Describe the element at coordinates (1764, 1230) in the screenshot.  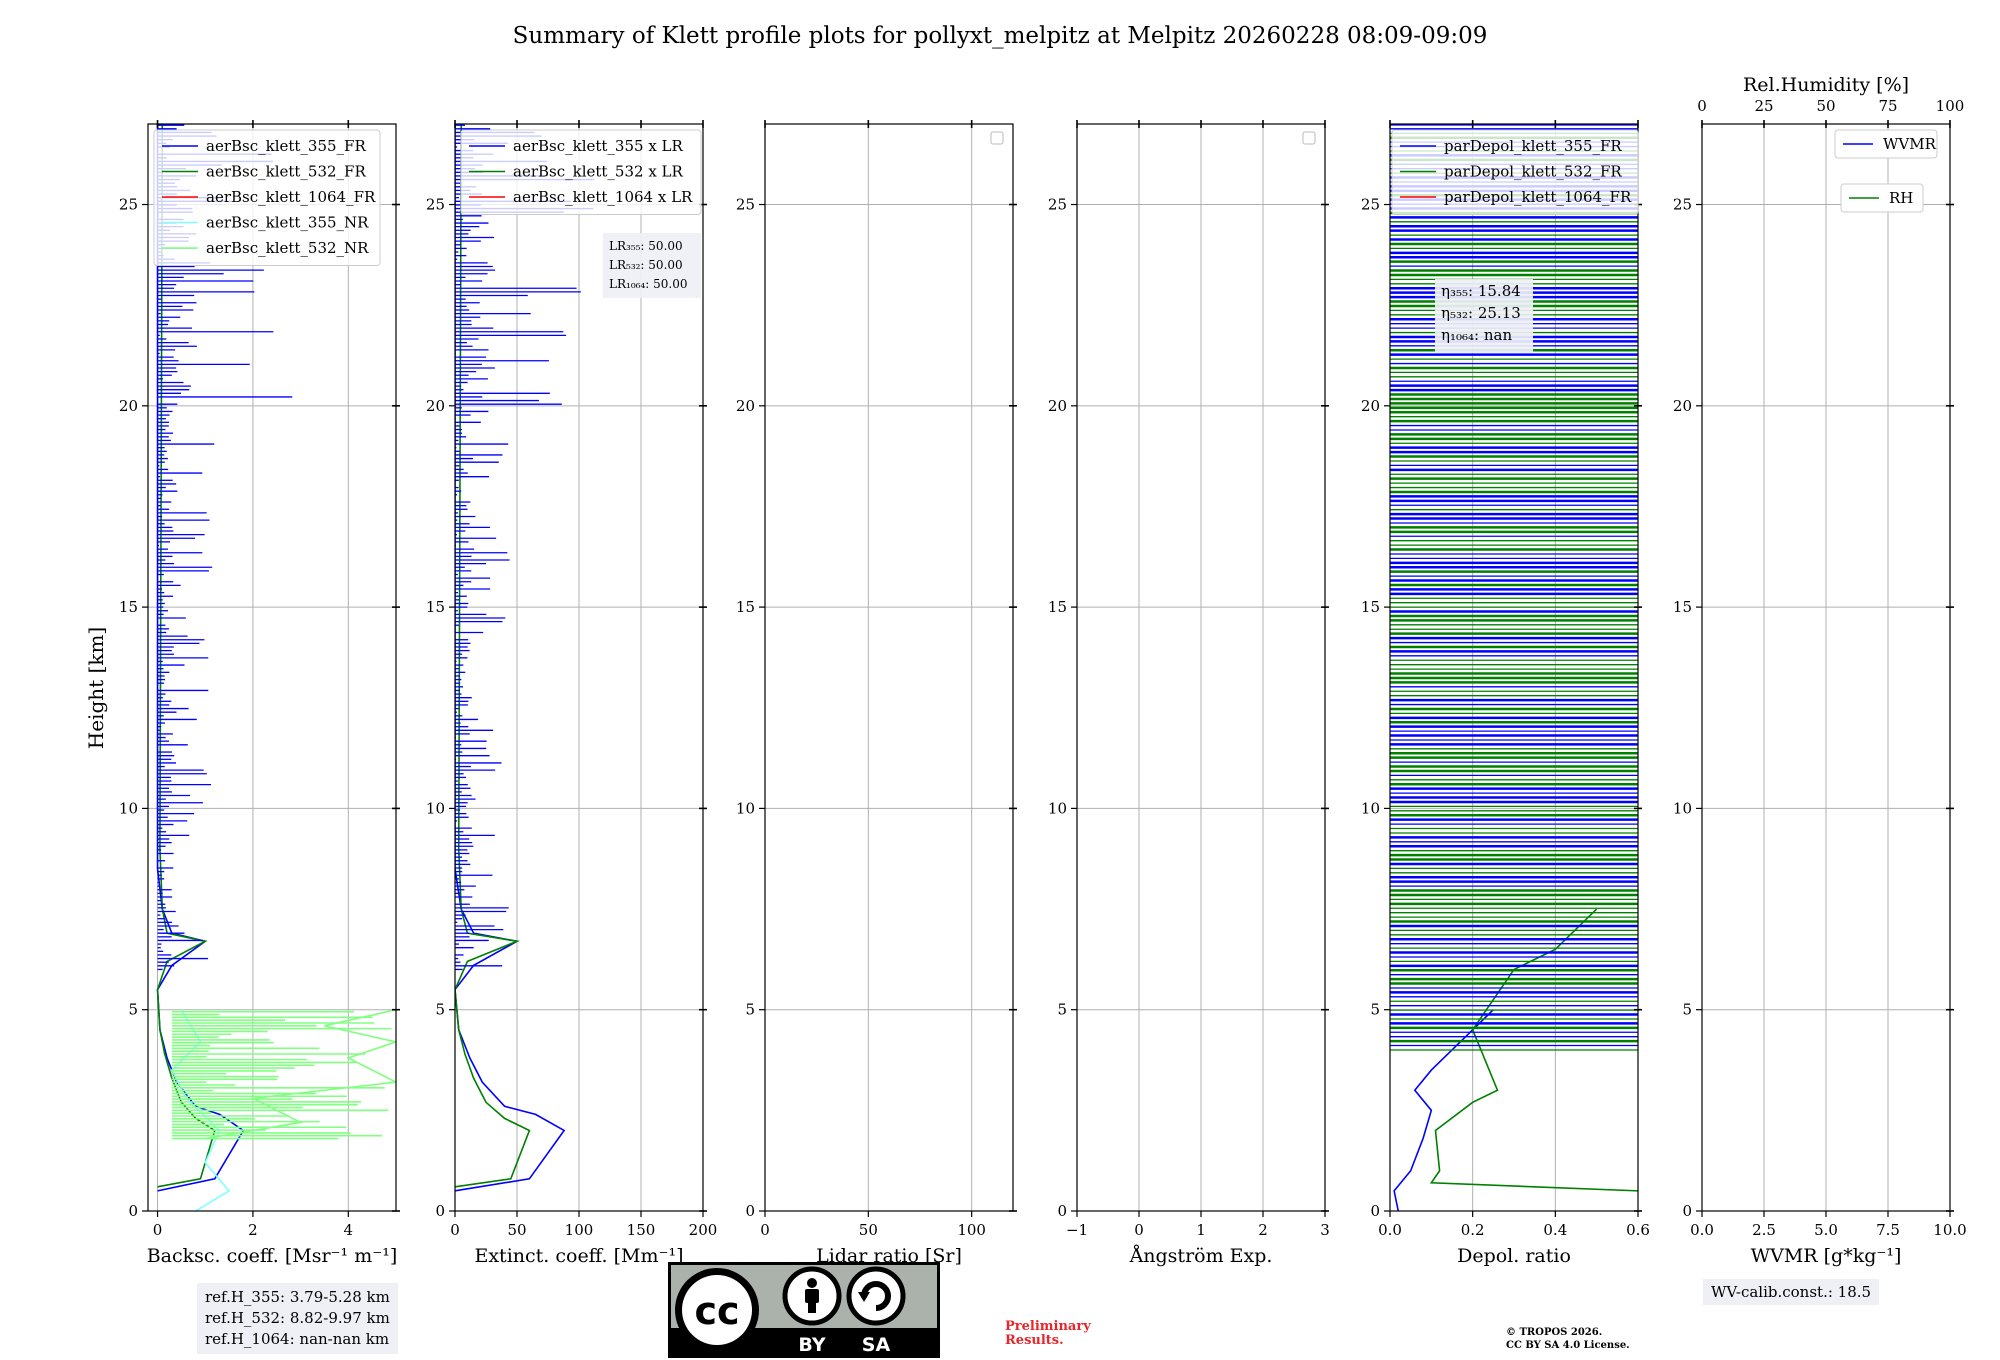
I see `x-tick-label: 2.5` at that location.